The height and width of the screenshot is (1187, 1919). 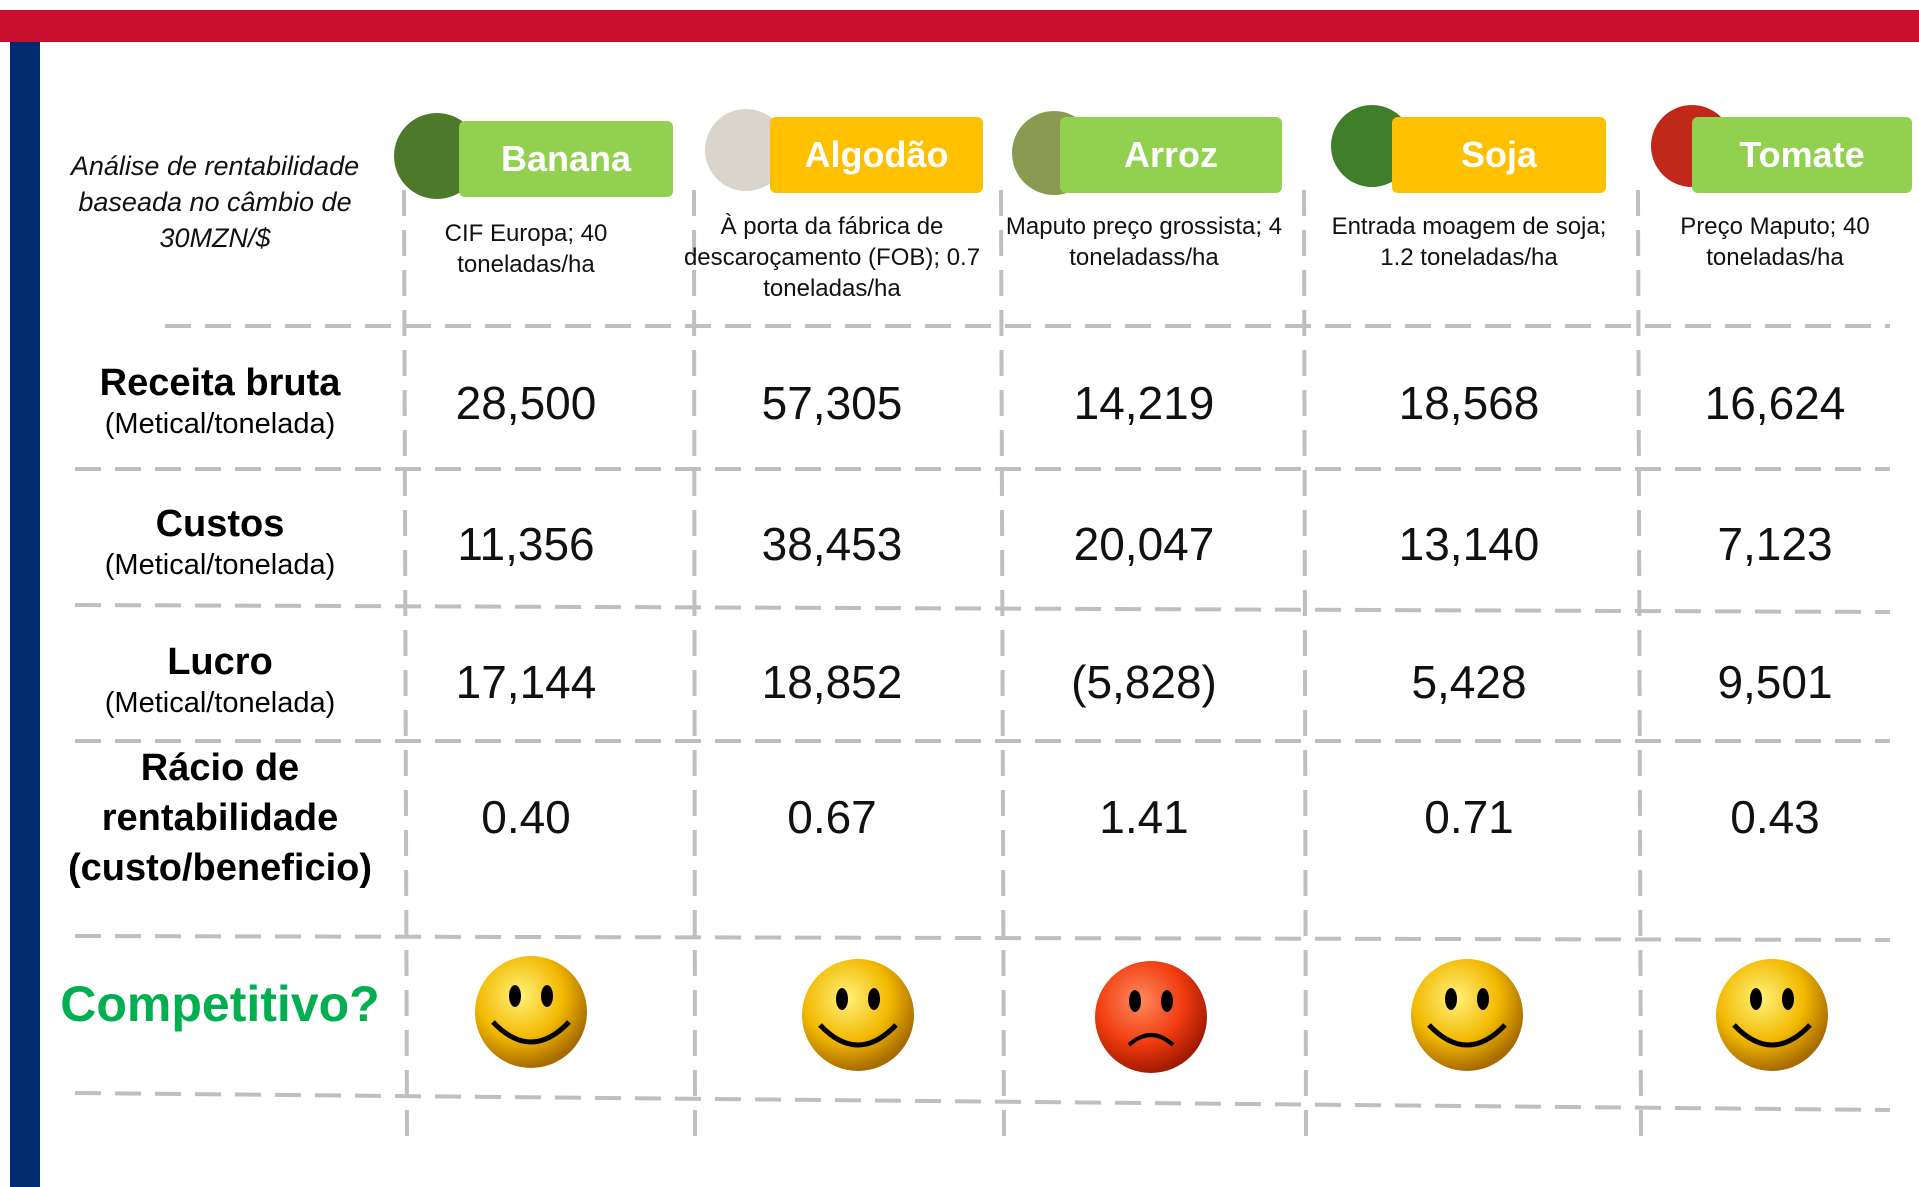 I want to click on cell-value: (5,828), so click(x=1144, y=682).